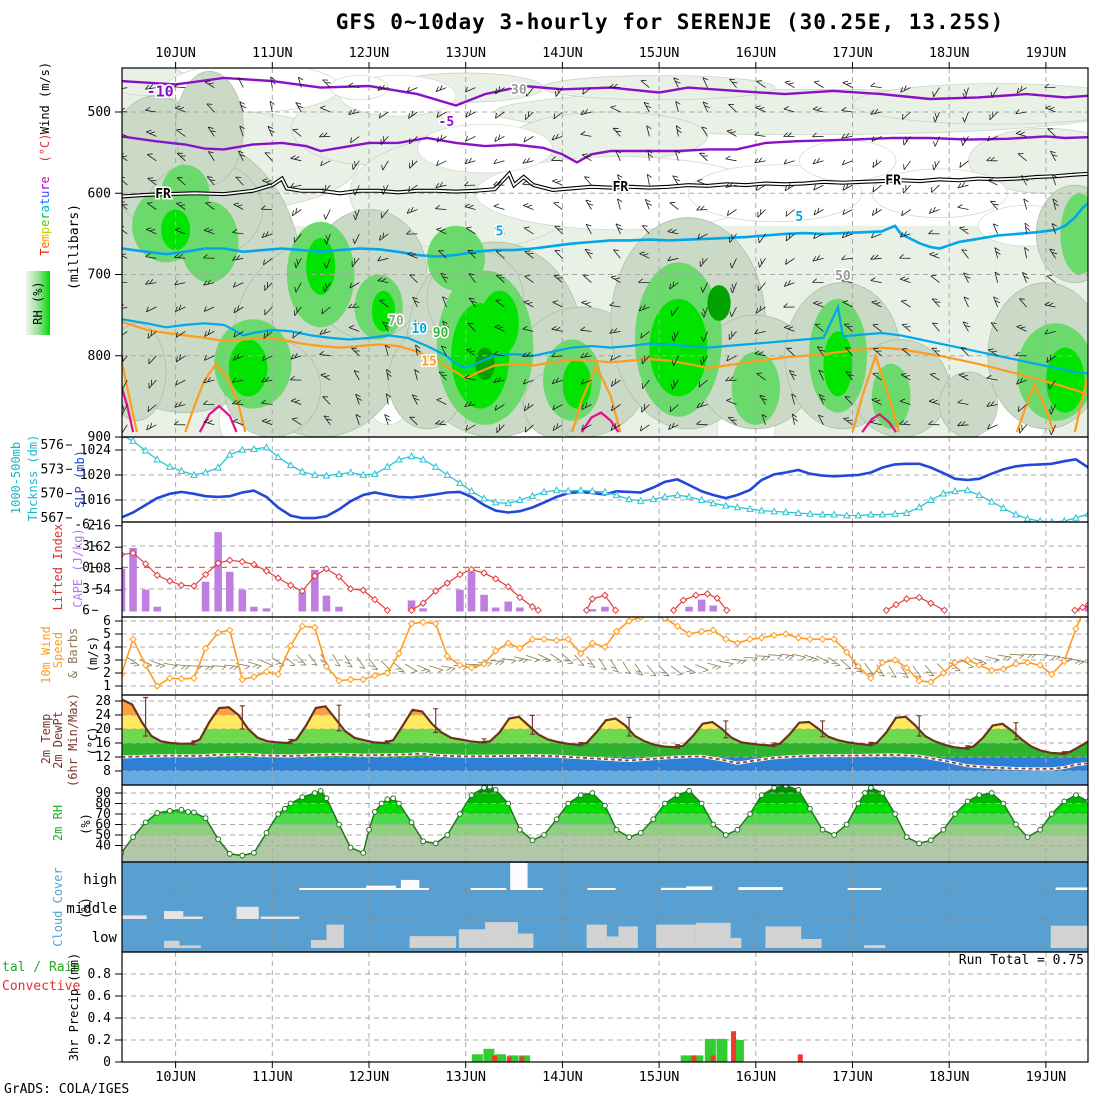  I want to click on side-label-p8-1: tal / Rain, so click(41, 967).